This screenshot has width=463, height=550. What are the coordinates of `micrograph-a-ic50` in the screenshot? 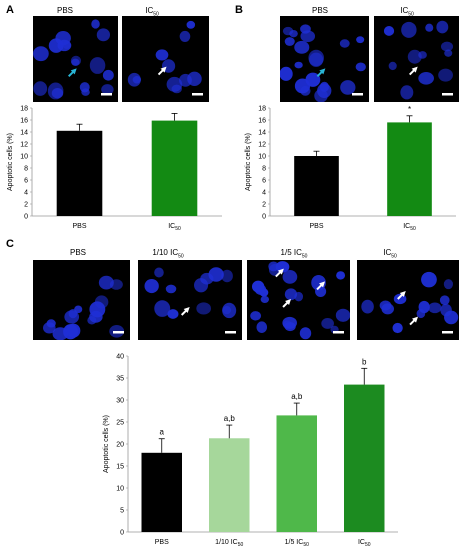 It's located at (165, 59).